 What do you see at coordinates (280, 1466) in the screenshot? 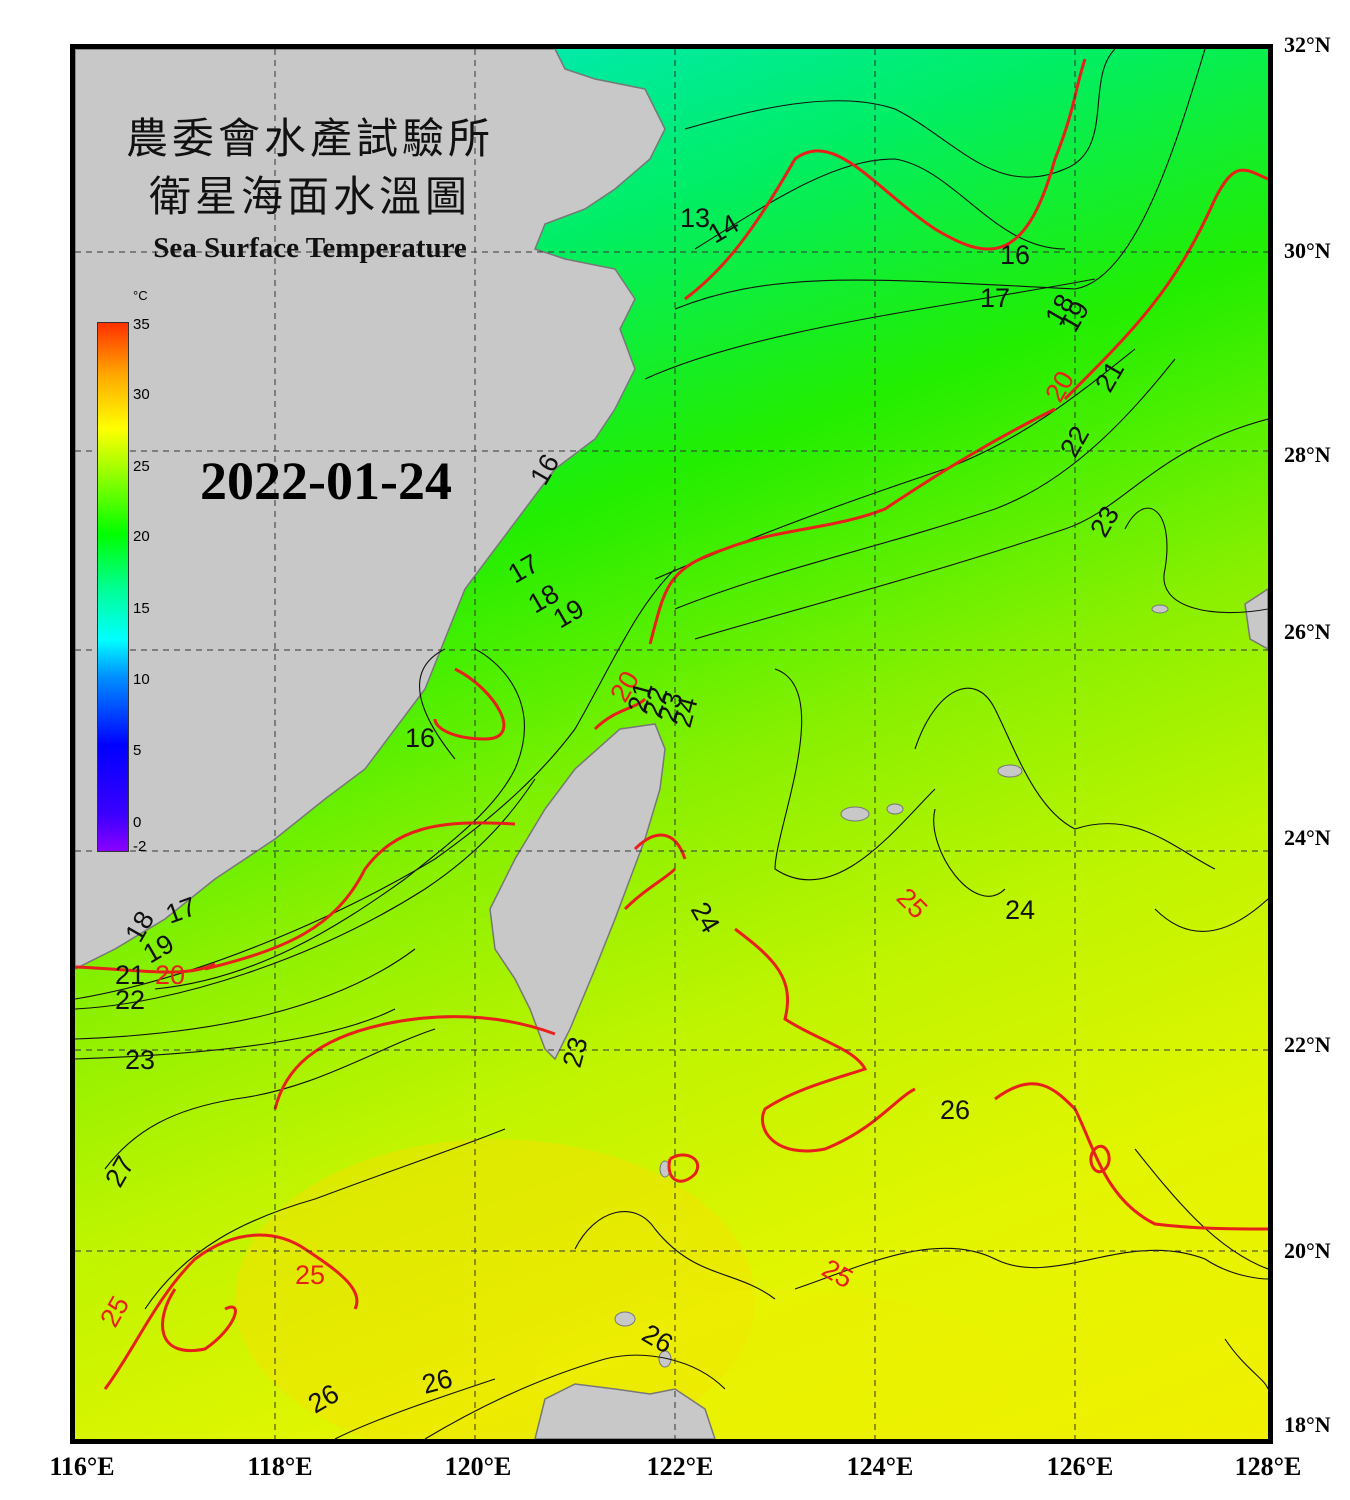
I see `longitude-label: 118°E` at bounding box center [280, 1466].